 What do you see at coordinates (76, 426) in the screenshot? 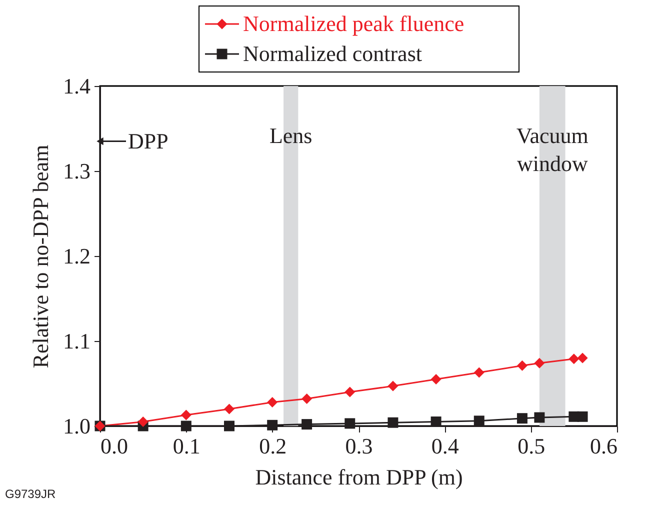
I see `y-tick-label: 1.0` at bounding box center [76, 426].